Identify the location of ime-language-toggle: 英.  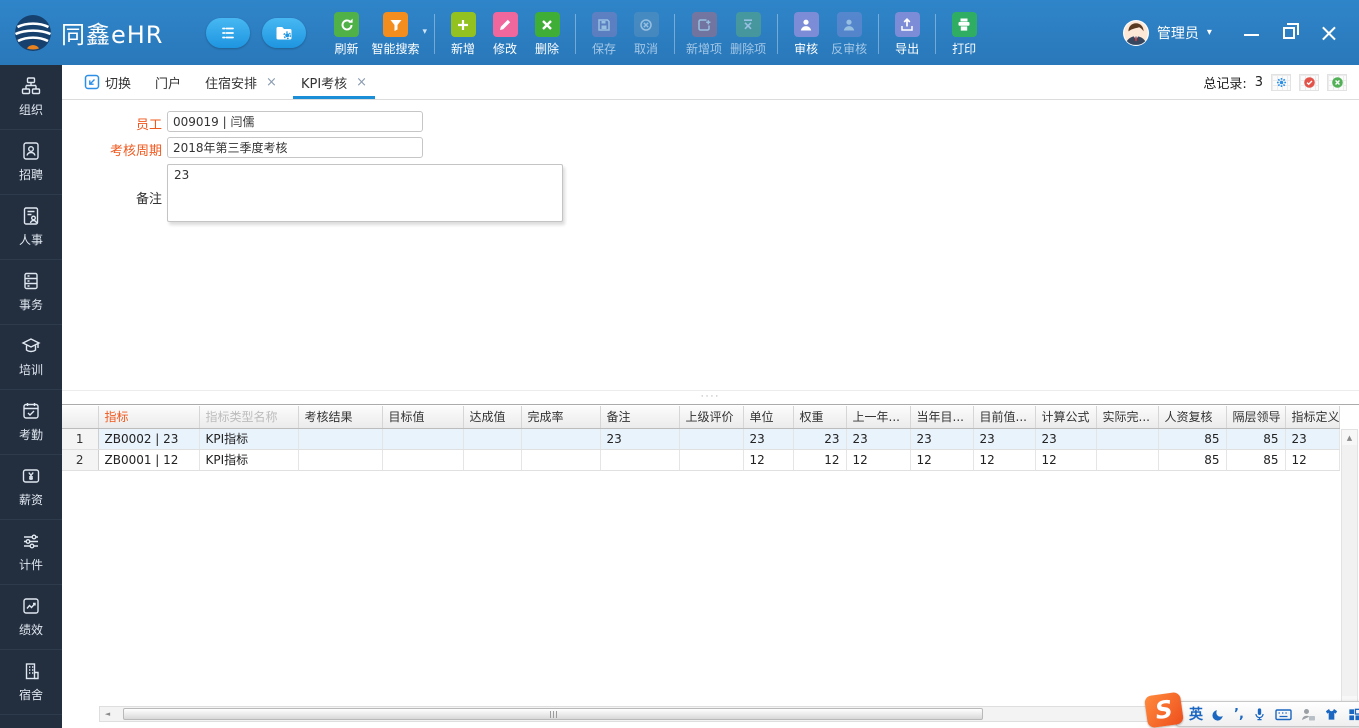
(1196, 715).